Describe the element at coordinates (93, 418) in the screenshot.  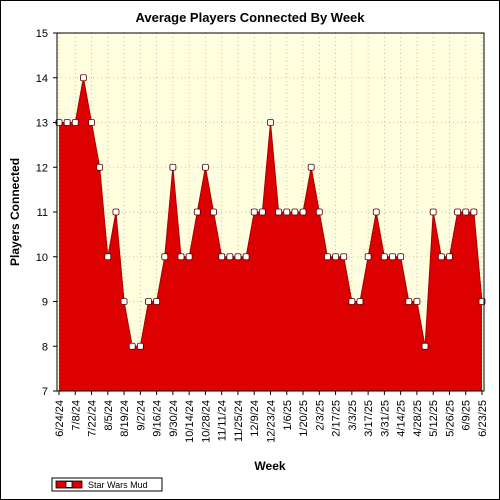
I see `x-tick-label: 7/22/24` at that location.